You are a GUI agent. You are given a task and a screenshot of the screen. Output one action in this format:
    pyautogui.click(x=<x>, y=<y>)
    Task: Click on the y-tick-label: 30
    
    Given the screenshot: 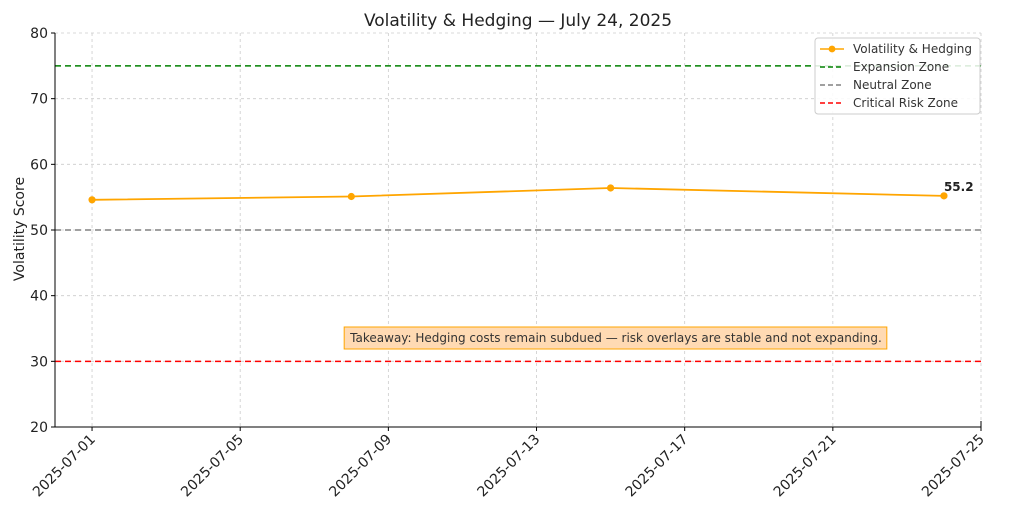 What is the action you would take?
    pyautogui.click(x=39, y=362)
    